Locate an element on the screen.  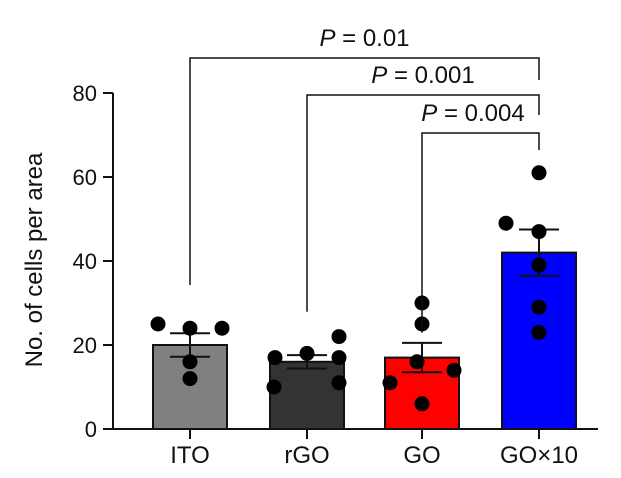
x-tick-label: ITO is located at coordinates (190, 455).